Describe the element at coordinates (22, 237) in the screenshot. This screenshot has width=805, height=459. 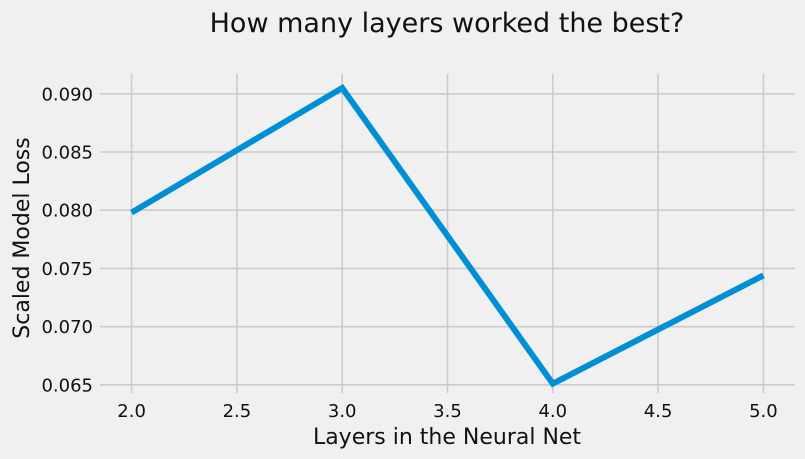
I see `y-axis-label: Scaled Model Loss` at that location.